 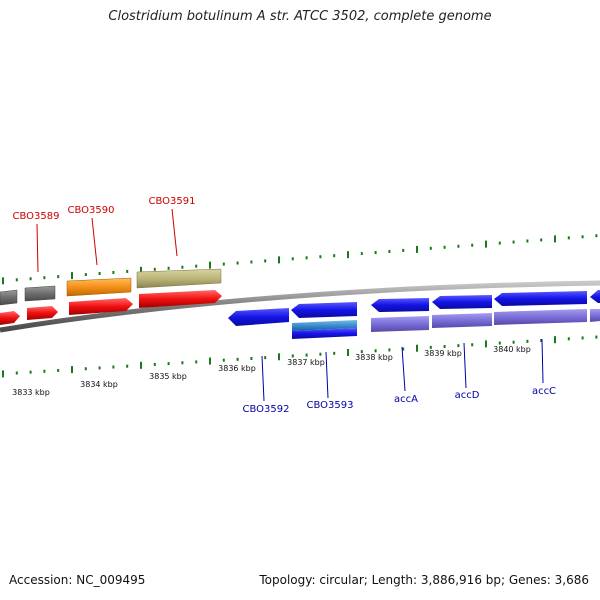 I want to click on feature-cbo3590, so click(x=99, y=287).